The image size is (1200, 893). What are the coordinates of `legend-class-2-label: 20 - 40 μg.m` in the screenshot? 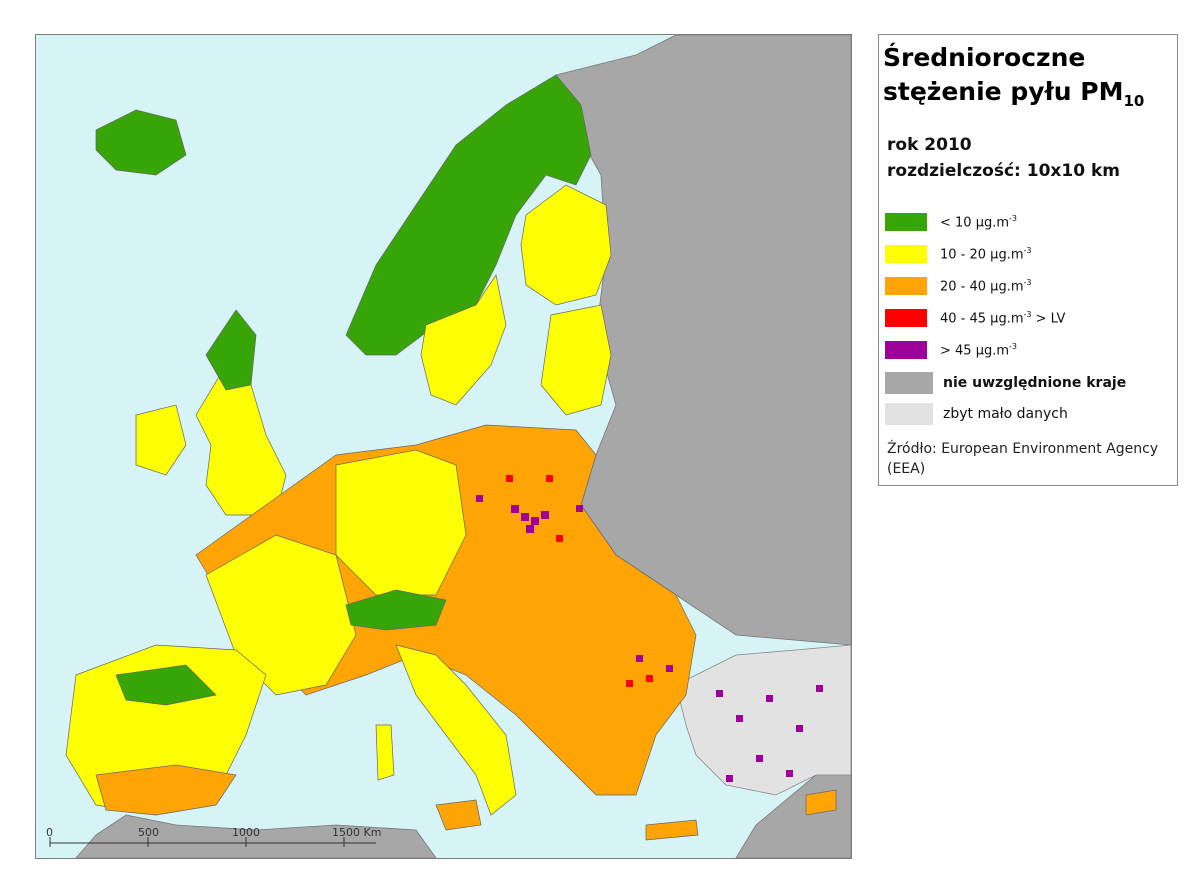 It's located at (982, 287).